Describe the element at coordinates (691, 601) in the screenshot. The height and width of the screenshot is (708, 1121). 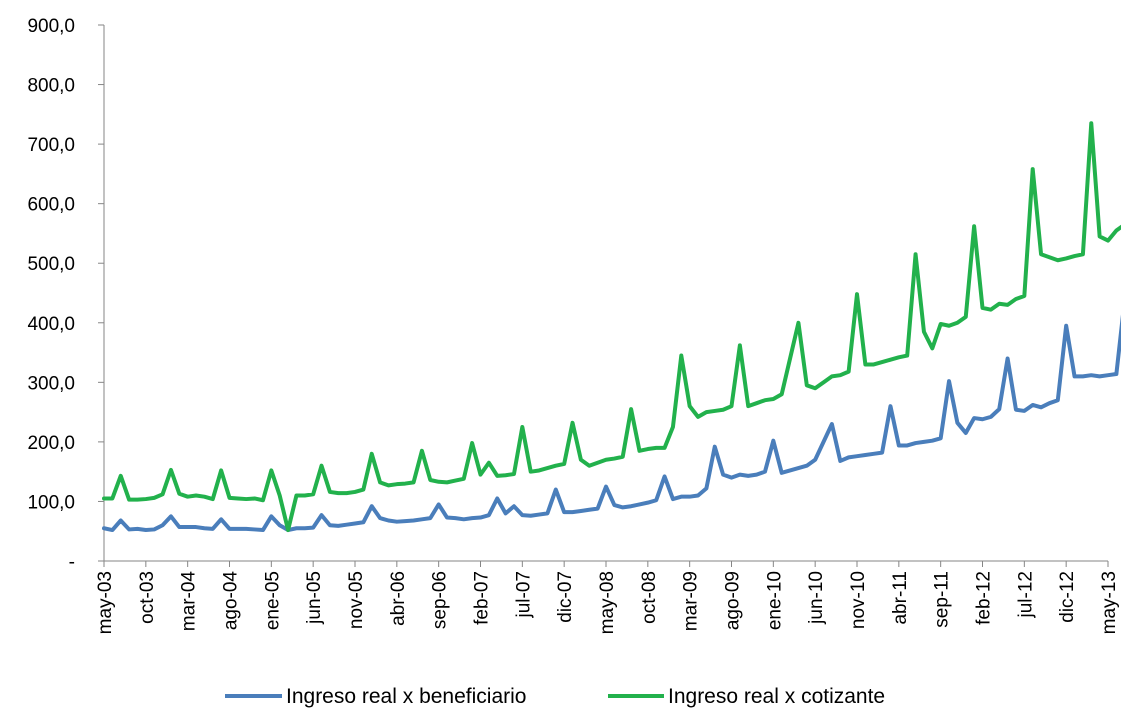
I see `x-tick-label: mar-09` at that location.